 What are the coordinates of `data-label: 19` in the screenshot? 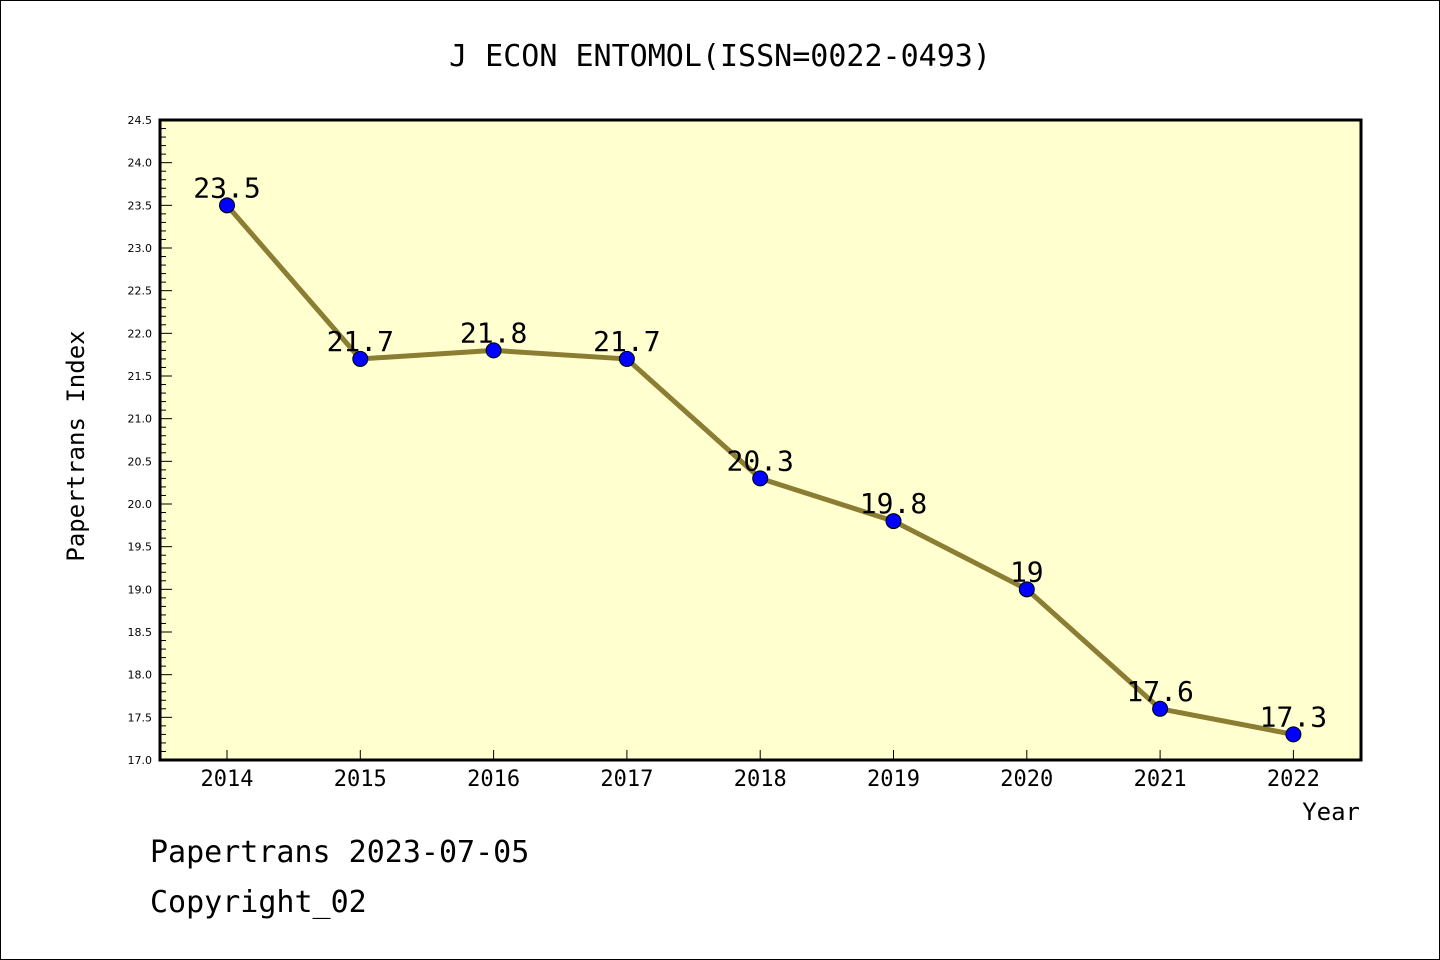 It's located at (1027, 571).